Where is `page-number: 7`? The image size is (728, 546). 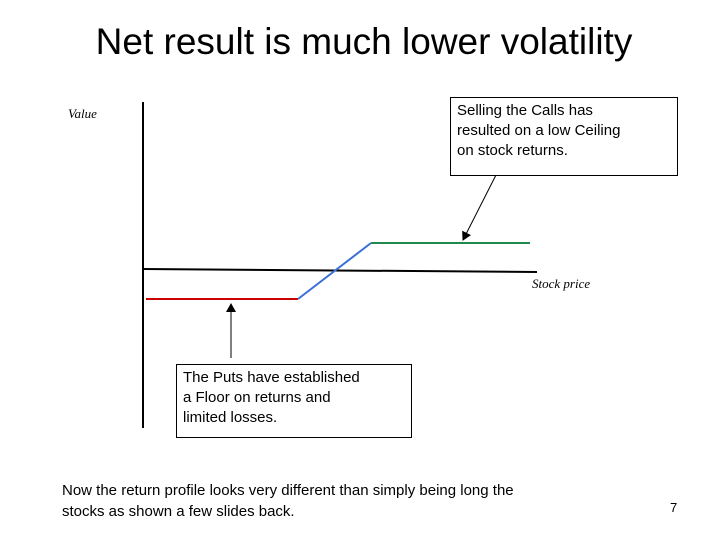 page-number: 7 is located at coordinates (674, 507).